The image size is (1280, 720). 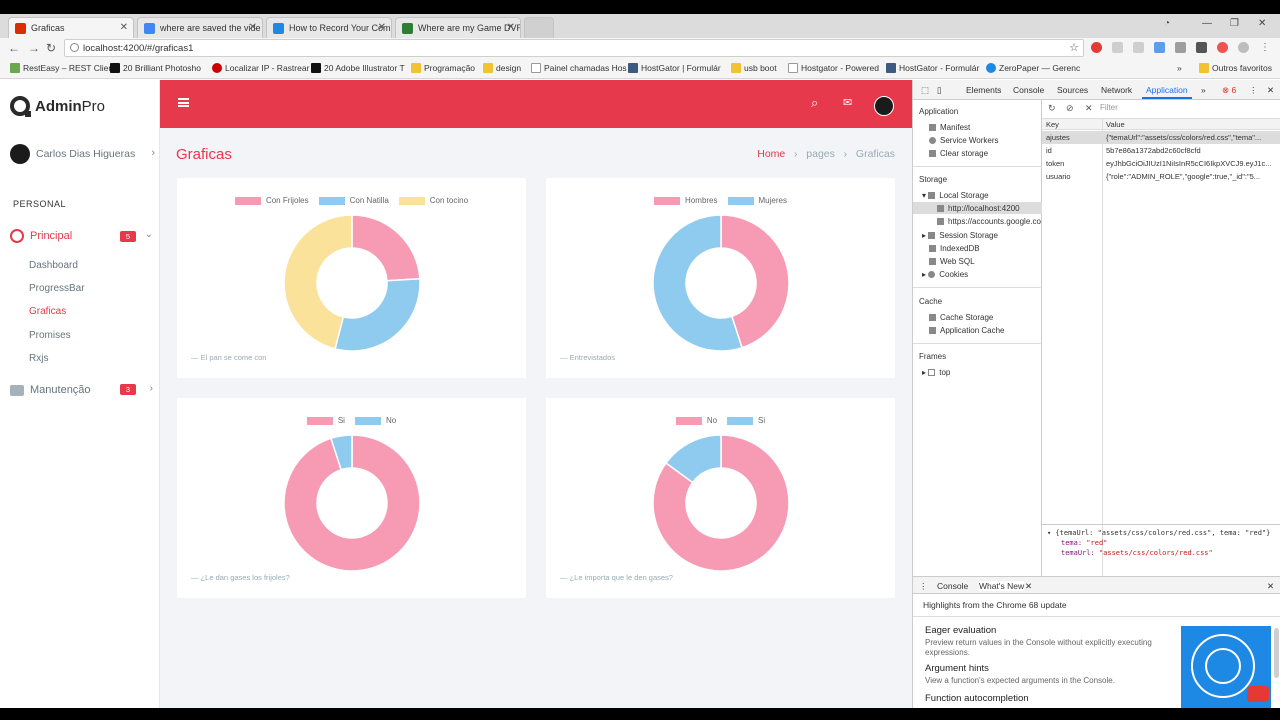 I want to click on new-tab-button, so click(x=539, y=27).